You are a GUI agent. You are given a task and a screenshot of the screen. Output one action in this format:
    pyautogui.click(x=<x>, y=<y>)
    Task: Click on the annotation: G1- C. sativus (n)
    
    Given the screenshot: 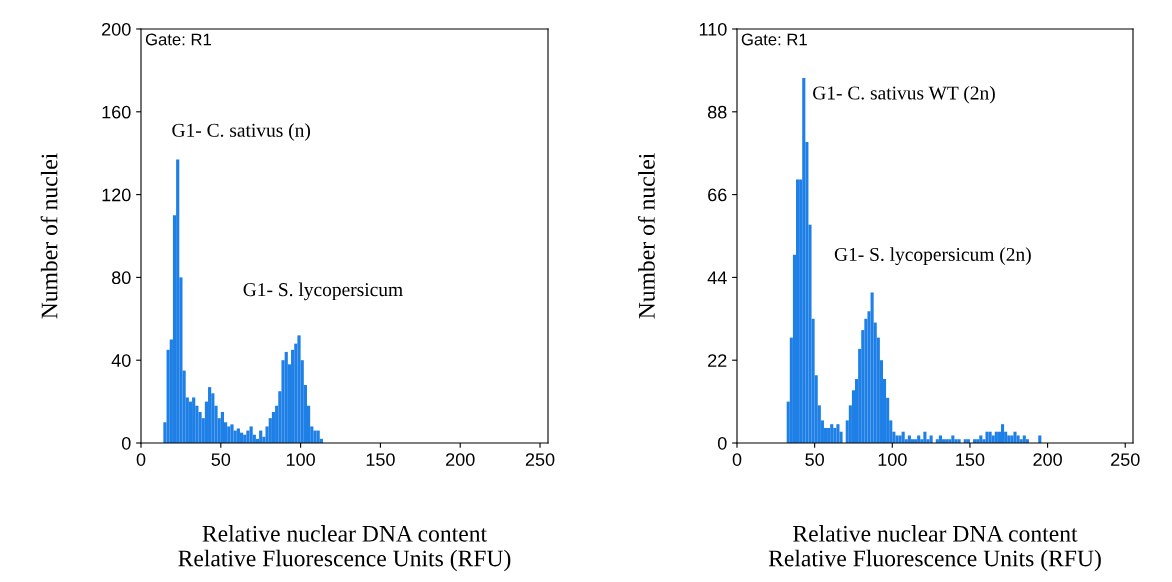 What is the action you would take?
    pyautogui.click(x=241, y=132)
    